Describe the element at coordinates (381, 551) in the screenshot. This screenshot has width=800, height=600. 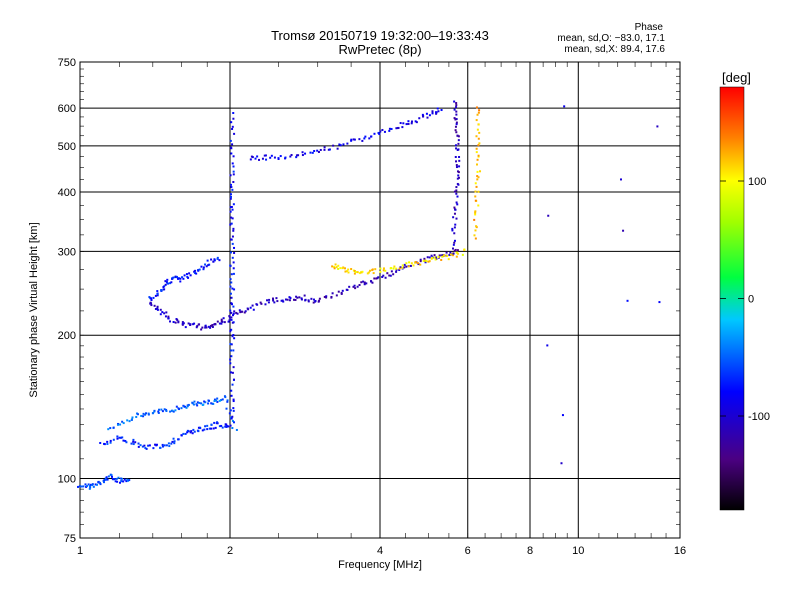
I see `x-tick-labels: 1 2 4 6 8 10 16` at that location.